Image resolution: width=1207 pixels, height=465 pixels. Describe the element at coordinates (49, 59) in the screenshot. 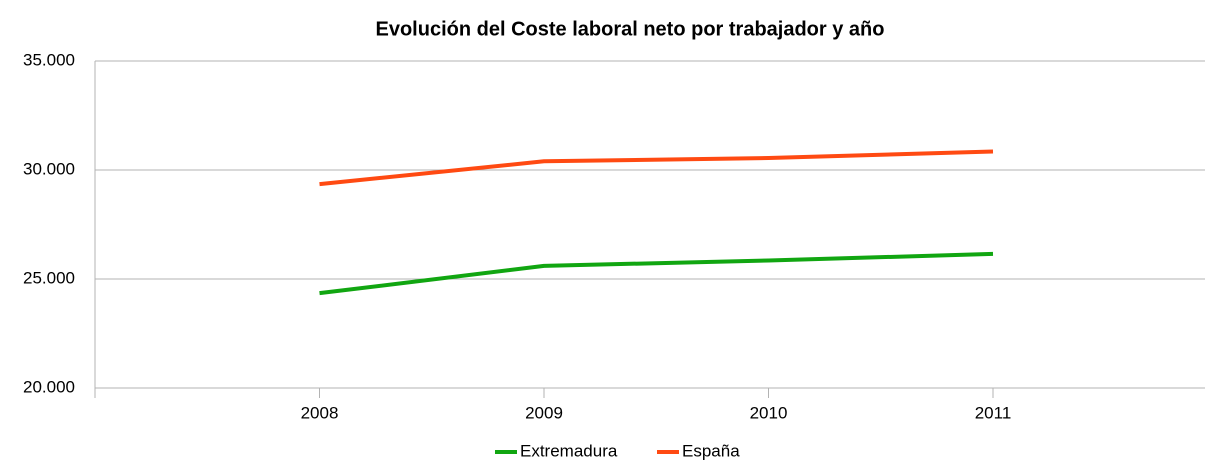

I see `y-tick-label: 35.000` at that location.